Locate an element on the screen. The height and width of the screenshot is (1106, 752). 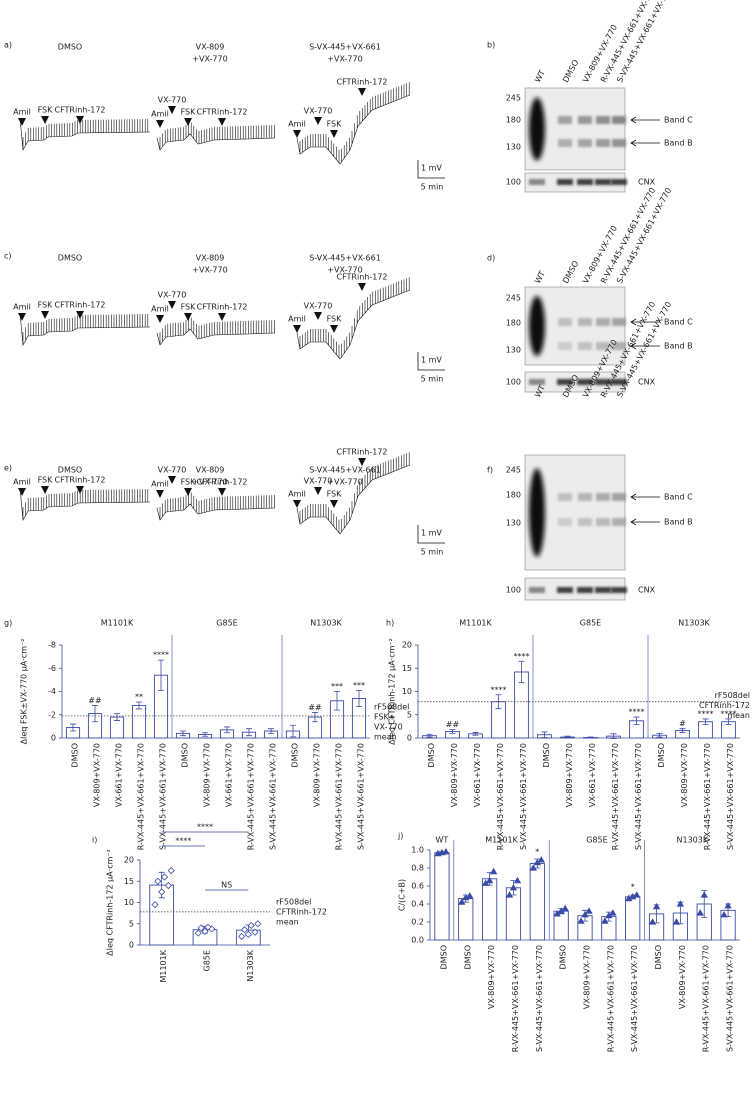
marker-label: VX-770 is located at coordinates (172, 100).